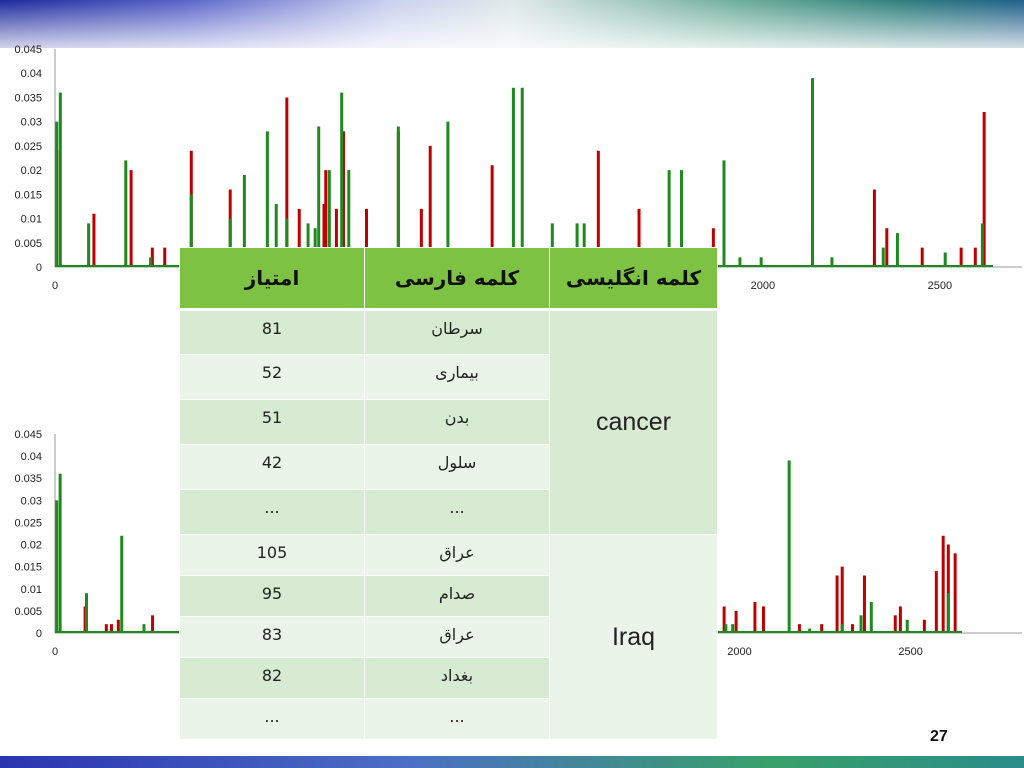 The height and width of the screenshot is (768, 1024). What do you see at coordinates (272, 279) in the screenshot?
I see `header-score: امتیاز` at bounding box center [272, 279].